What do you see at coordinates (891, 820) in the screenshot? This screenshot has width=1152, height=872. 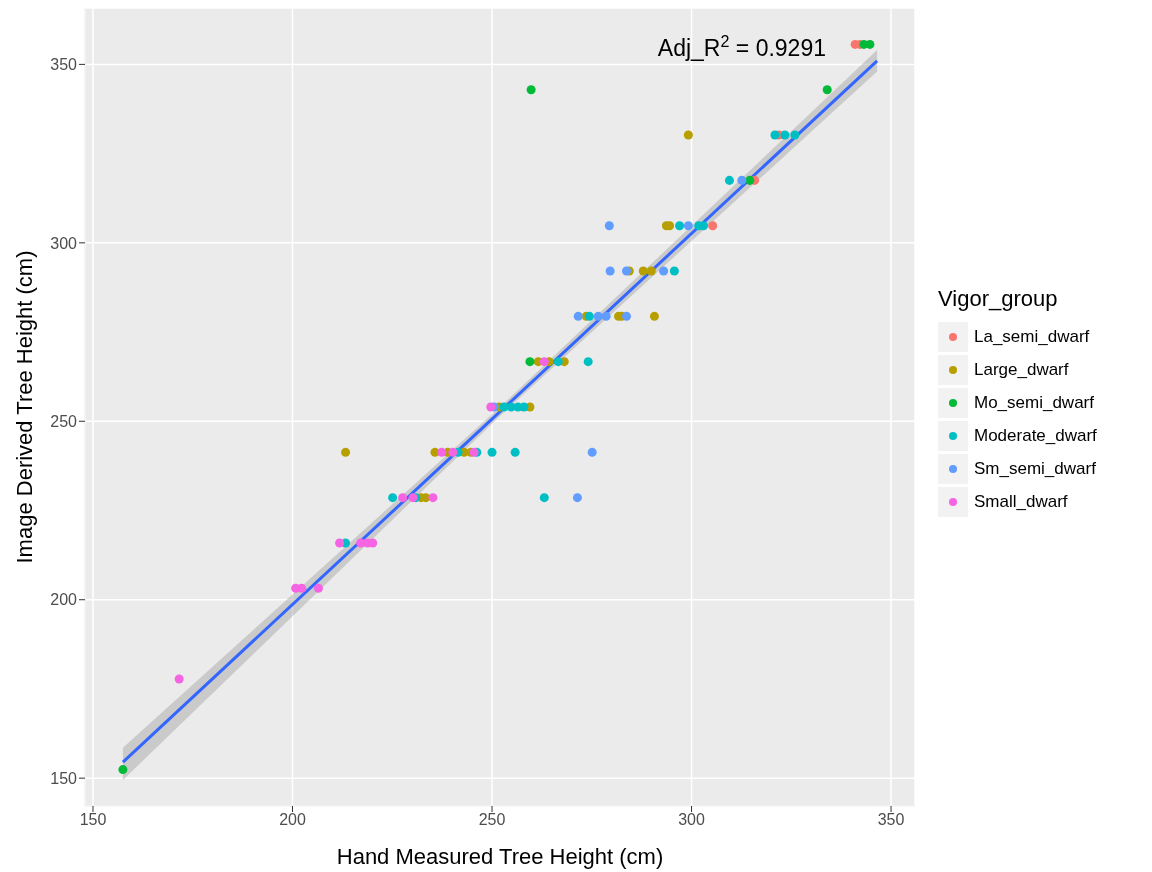 I see `x-tick-label: 350` at bounding box center [891, 820].